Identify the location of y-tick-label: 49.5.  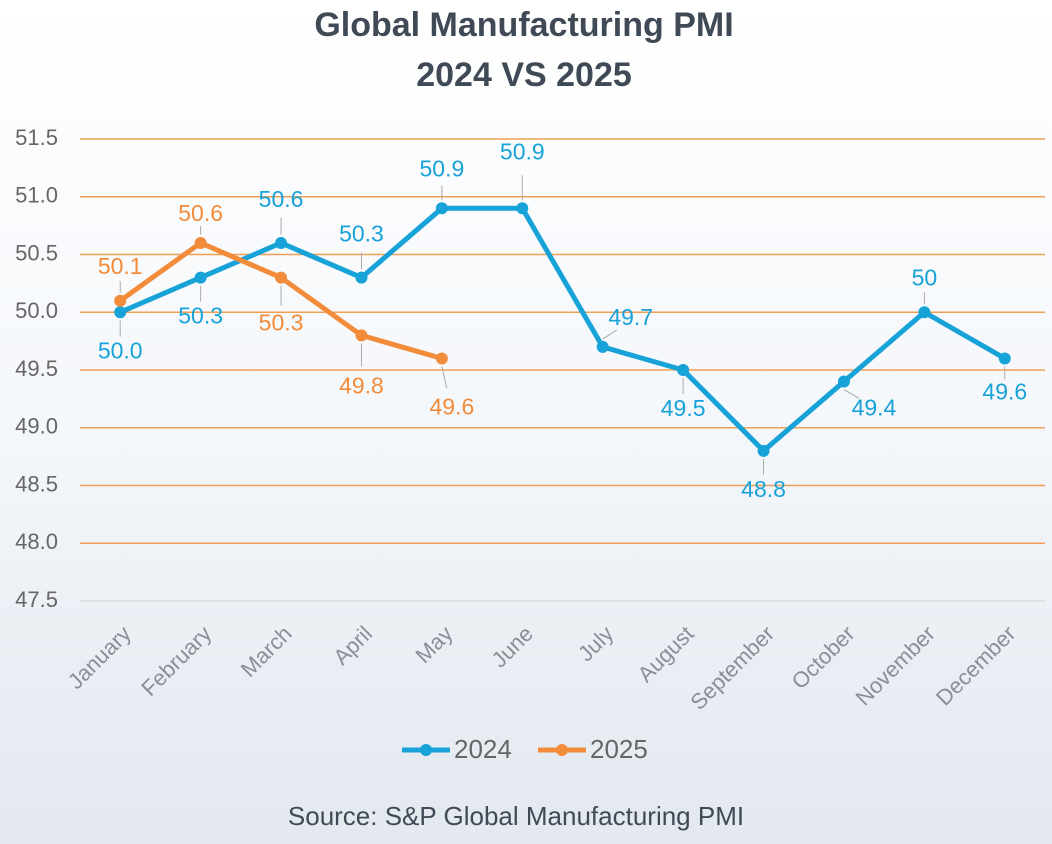
(36, 368).